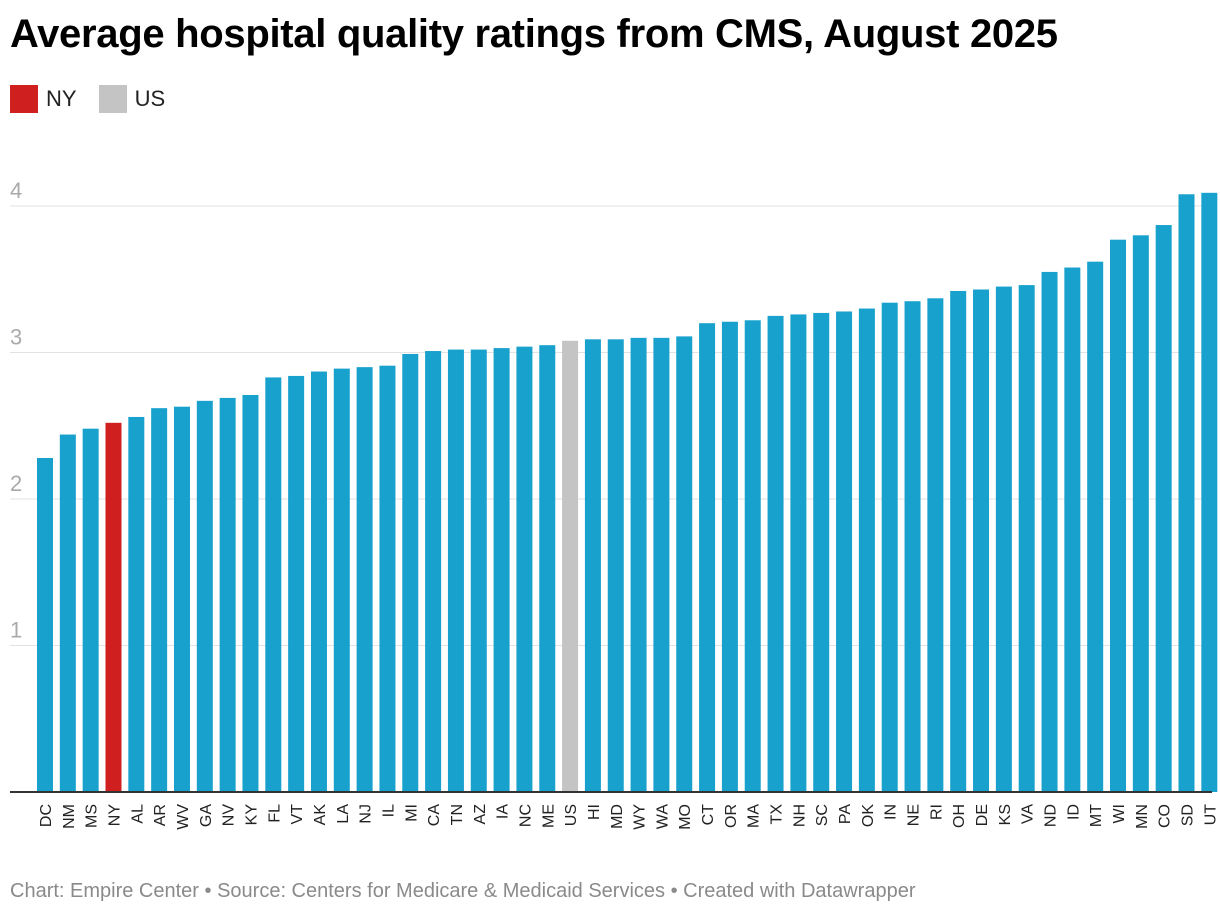 Image resolution: width=1220 pixels, height=916 pixels. Describe the element at coordinates (92, 816) in the screenshot. I see `x-tick-label-ms: MS` at that location.